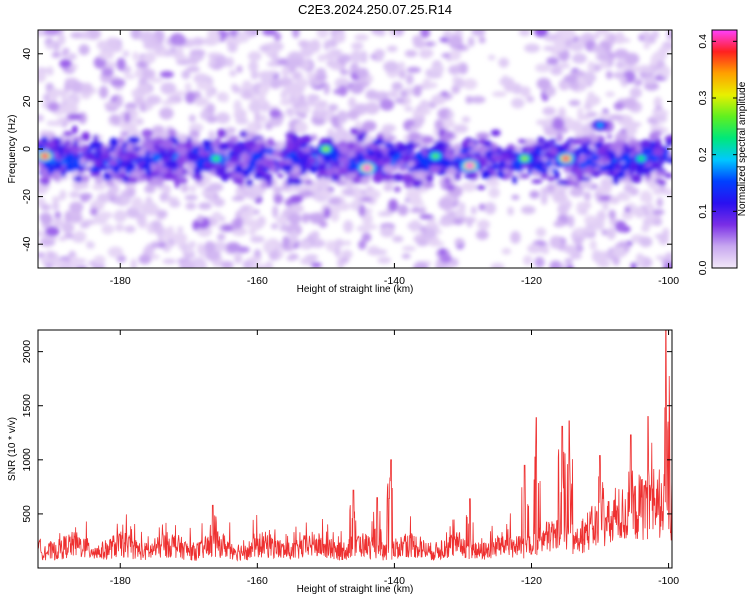 This screenshot has height=600, width=750. I want to click on snr-y-tick-label: 2000, so click(27, 352).